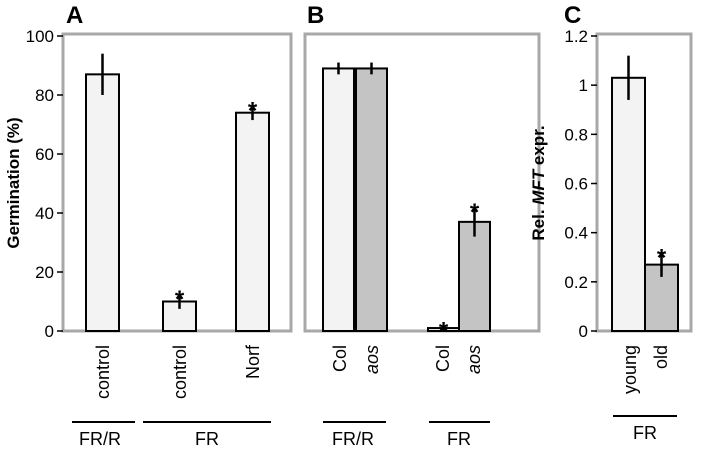 The width and height of the screenshot is (701, 456). Describe the element at coordinates (576, 36) in the screenshot. I see `y-tick-label: 1.2` at that location.